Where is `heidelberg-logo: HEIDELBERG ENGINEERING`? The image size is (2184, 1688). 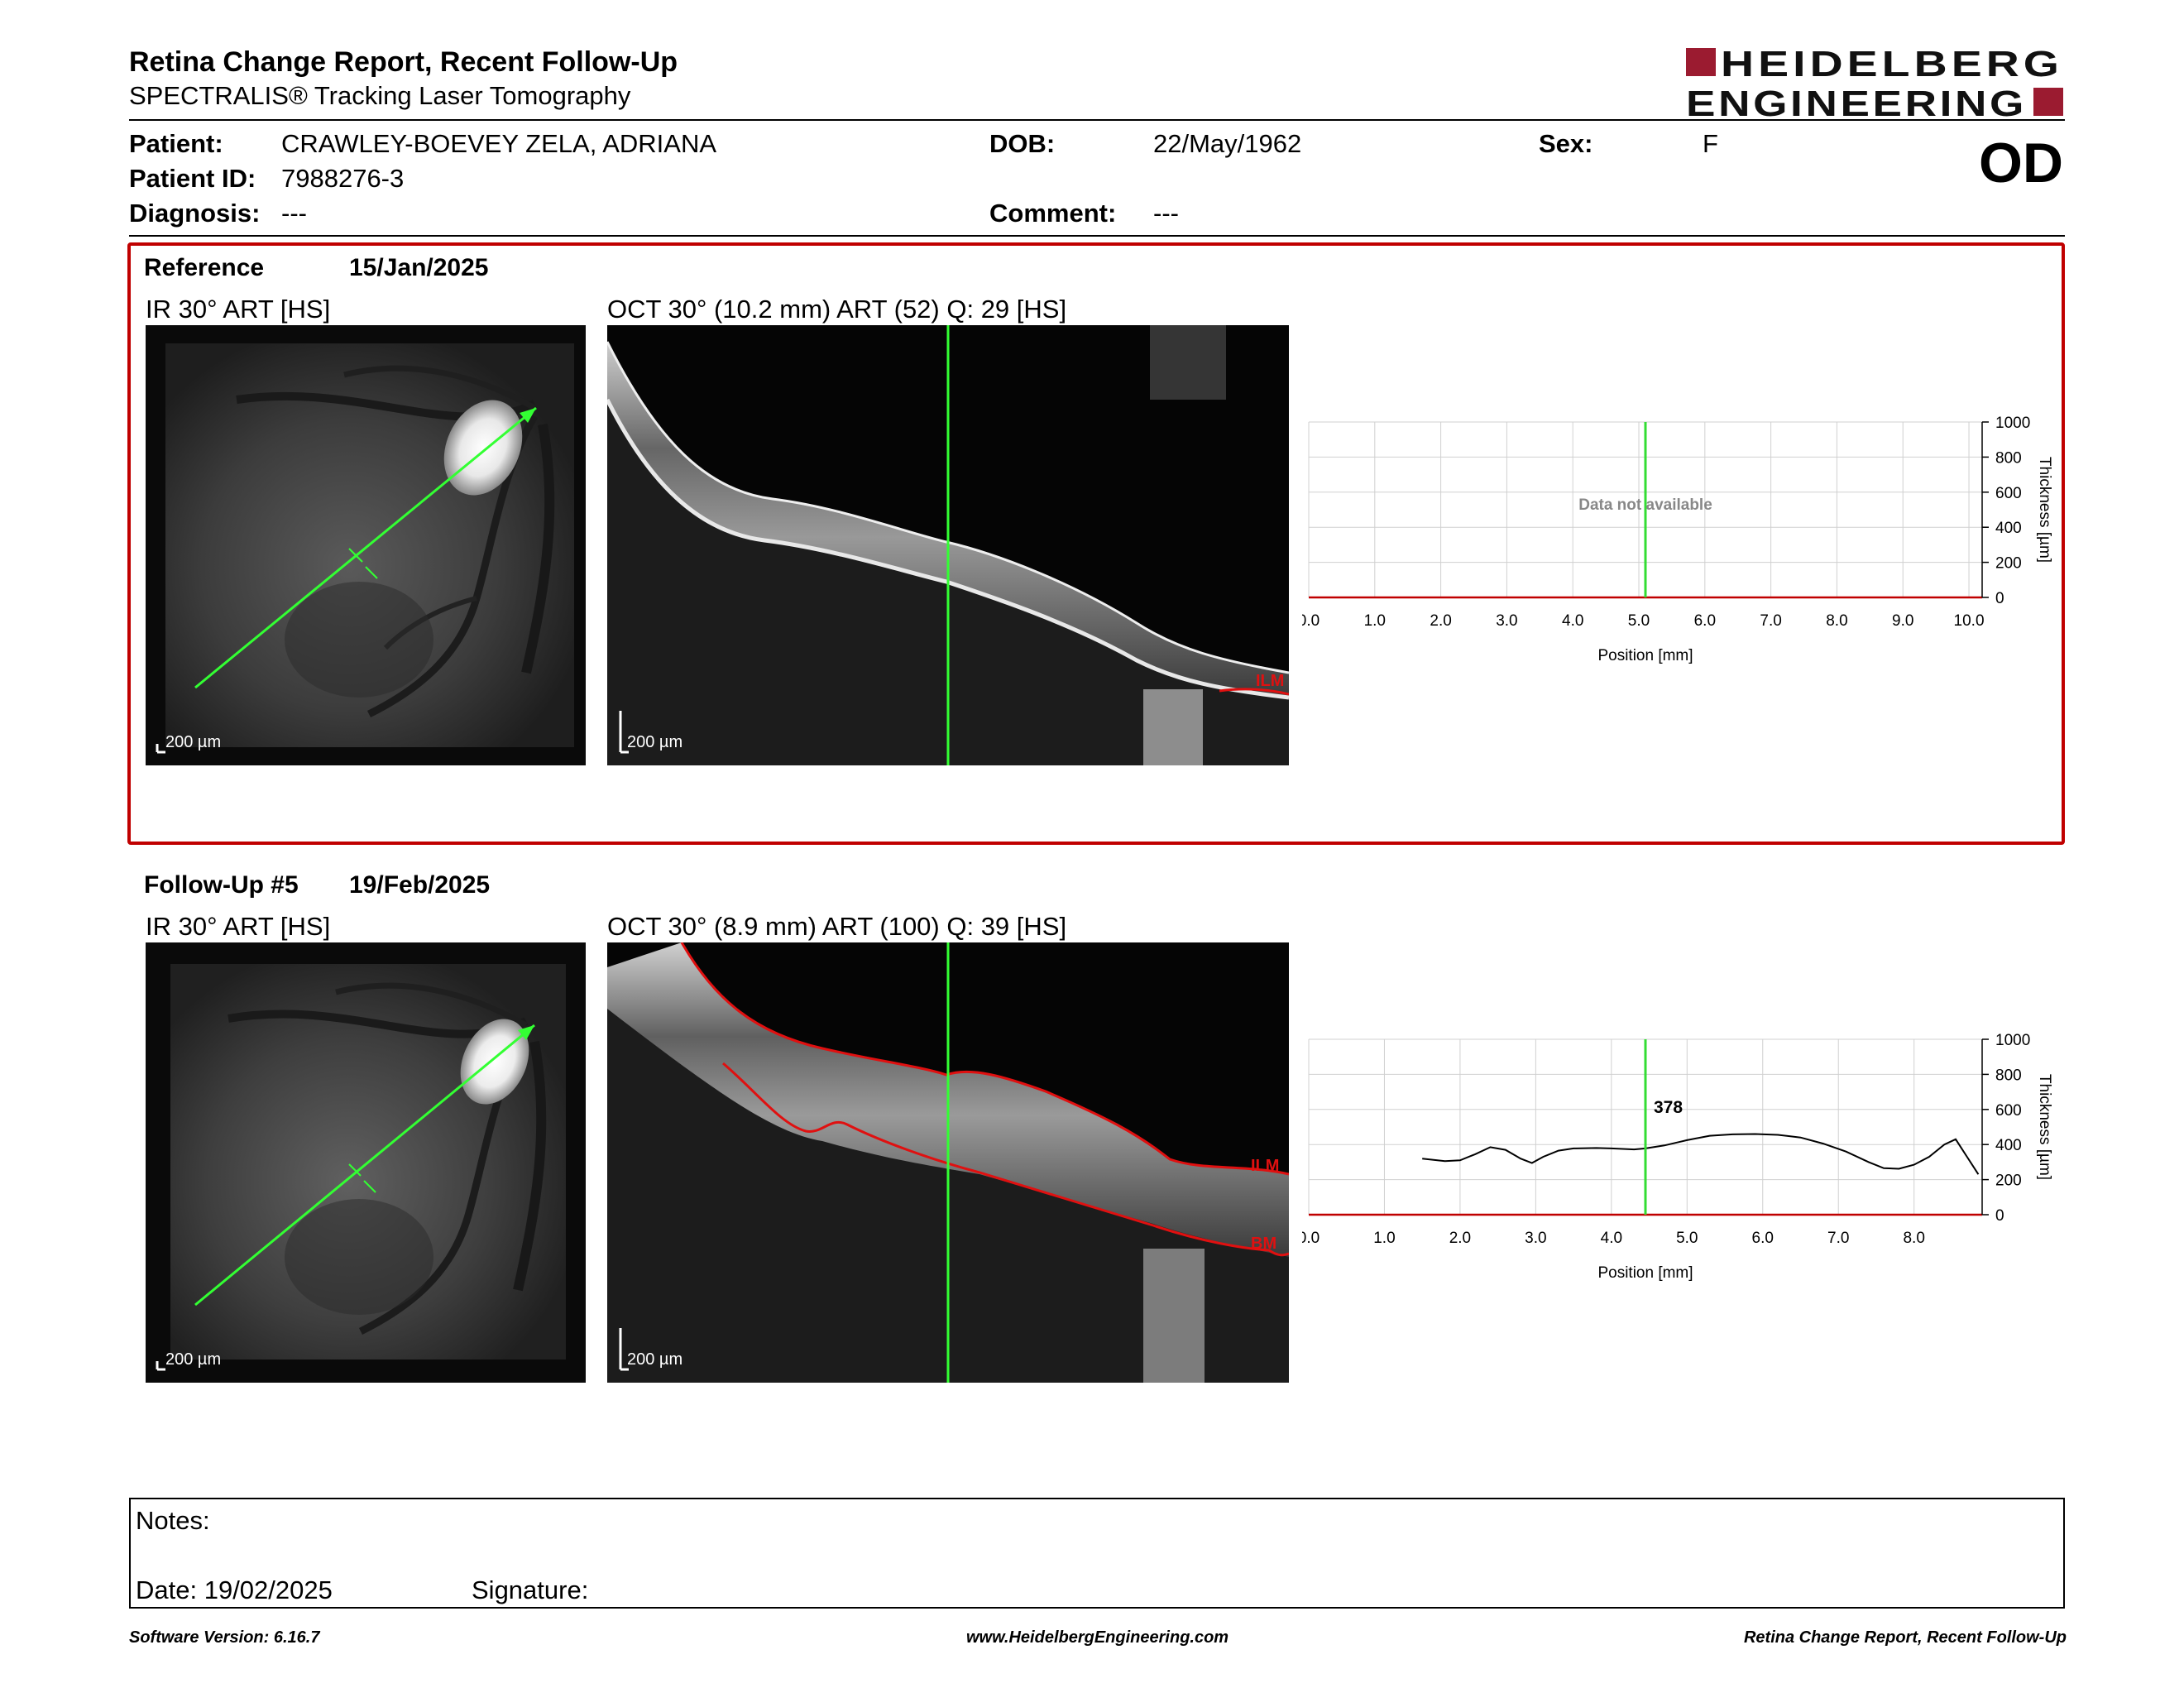 heidelberg-logo: HEIDELBERG ENGINEERING is located at coordinates (1876, 84).